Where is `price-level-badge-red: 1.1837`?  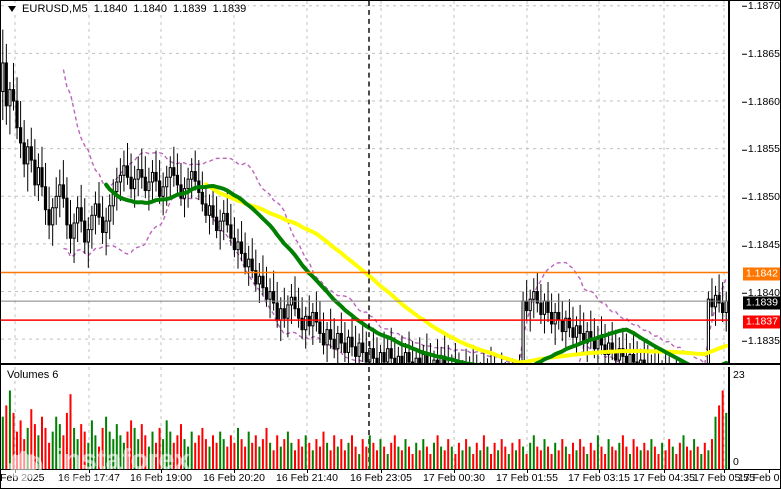
price-level-badge-red: 1.1837 is located at coordinates (761, 322).